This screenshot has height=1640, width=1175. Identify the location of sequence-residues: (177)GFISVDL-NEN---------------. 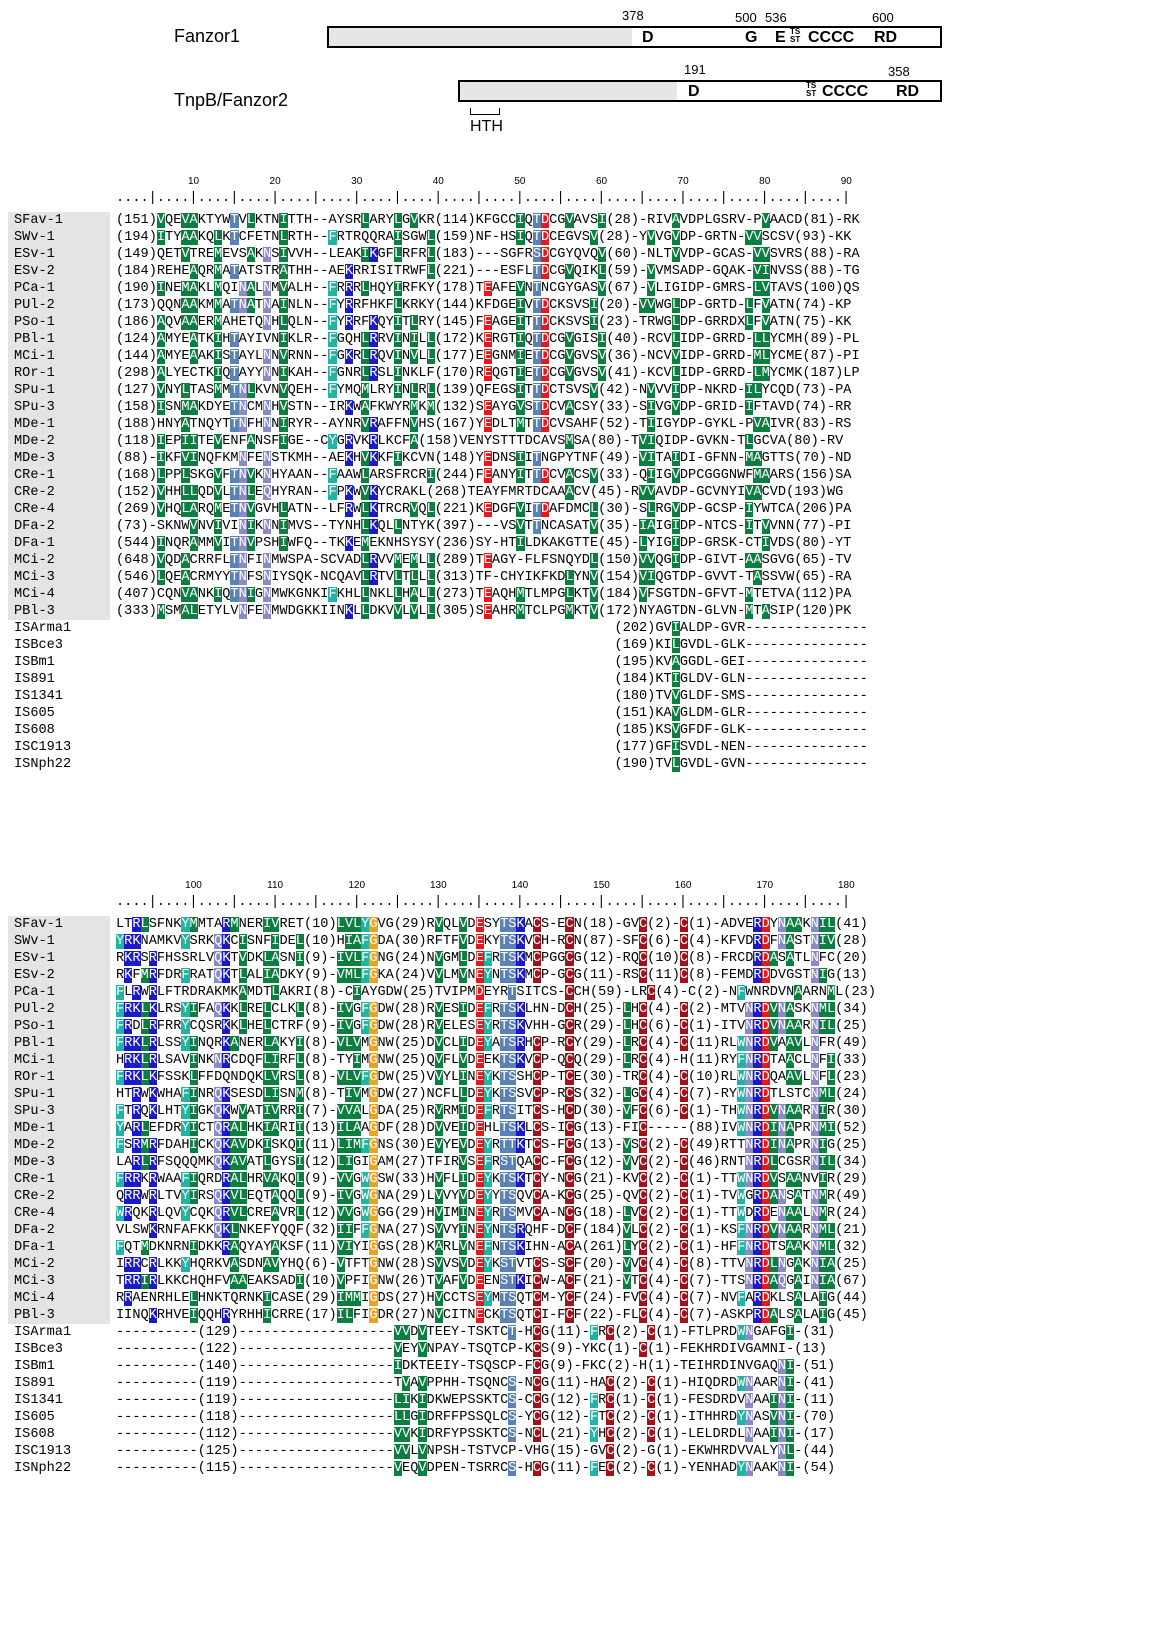
(741, 747).